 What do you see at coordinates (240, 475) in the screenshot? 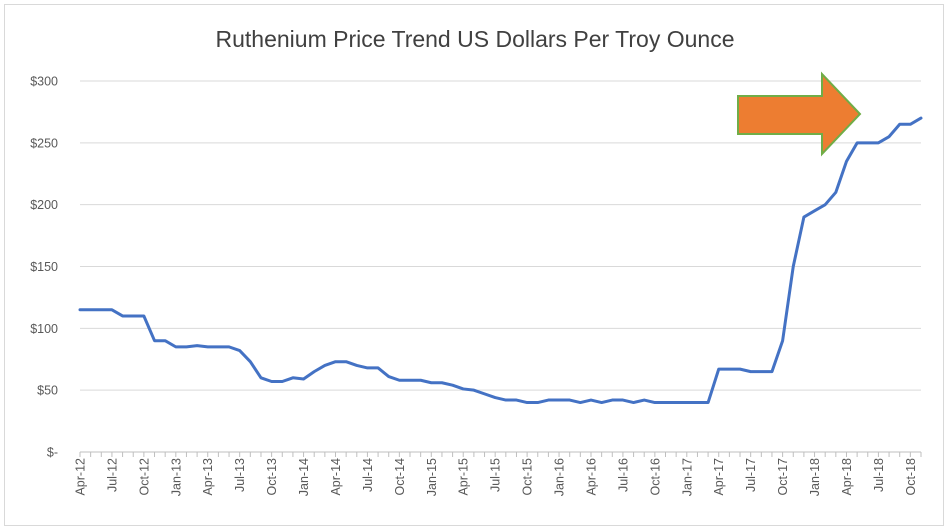
I see `x-tick-label: Jul-13` at bounding box center [240, 475].